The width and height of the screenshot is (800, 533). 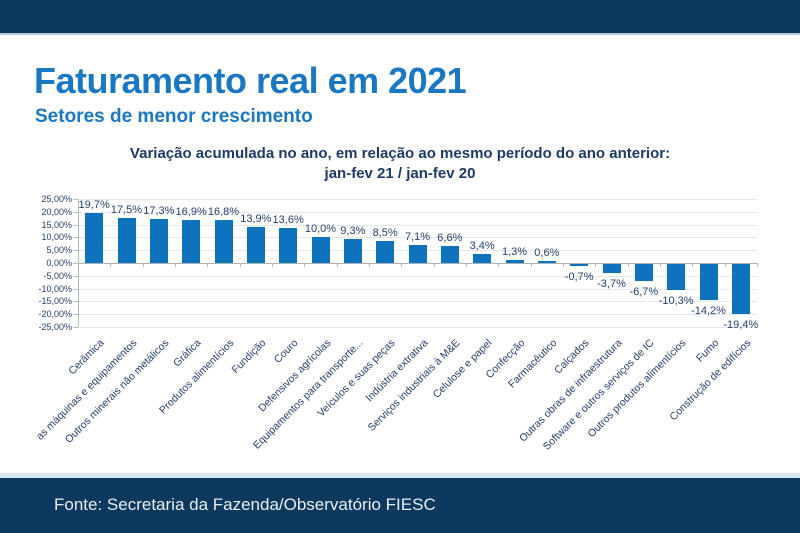 I want to click on bar-value-label: -10,3%, so click(x=676, y=301).